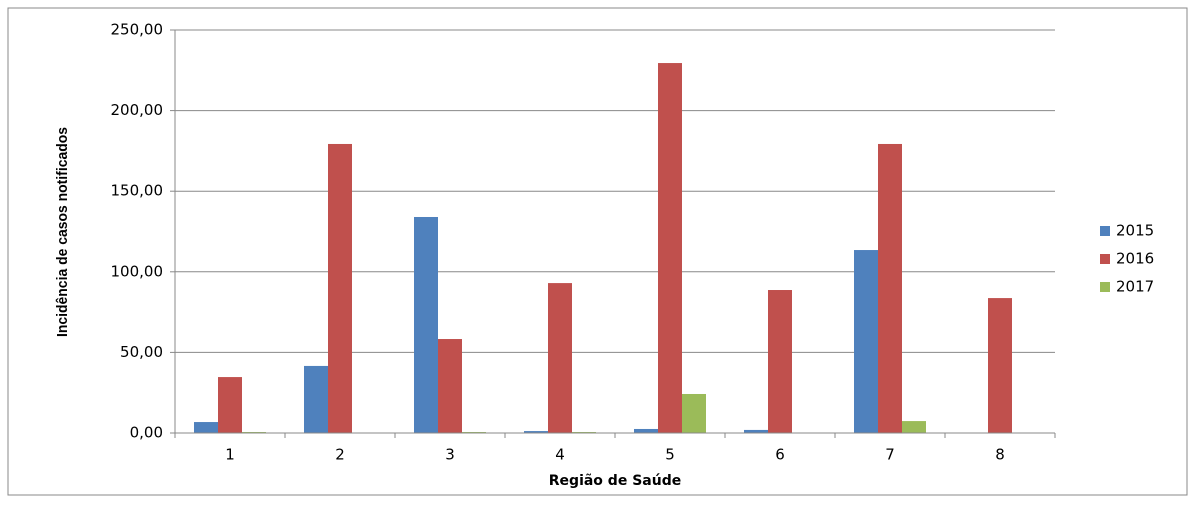 The image size is (1195, 508). What do you see at coordinates (1000, 455) in the screenshot?
I see `x-tick-label: 8` at bounding box center [1000, 455].